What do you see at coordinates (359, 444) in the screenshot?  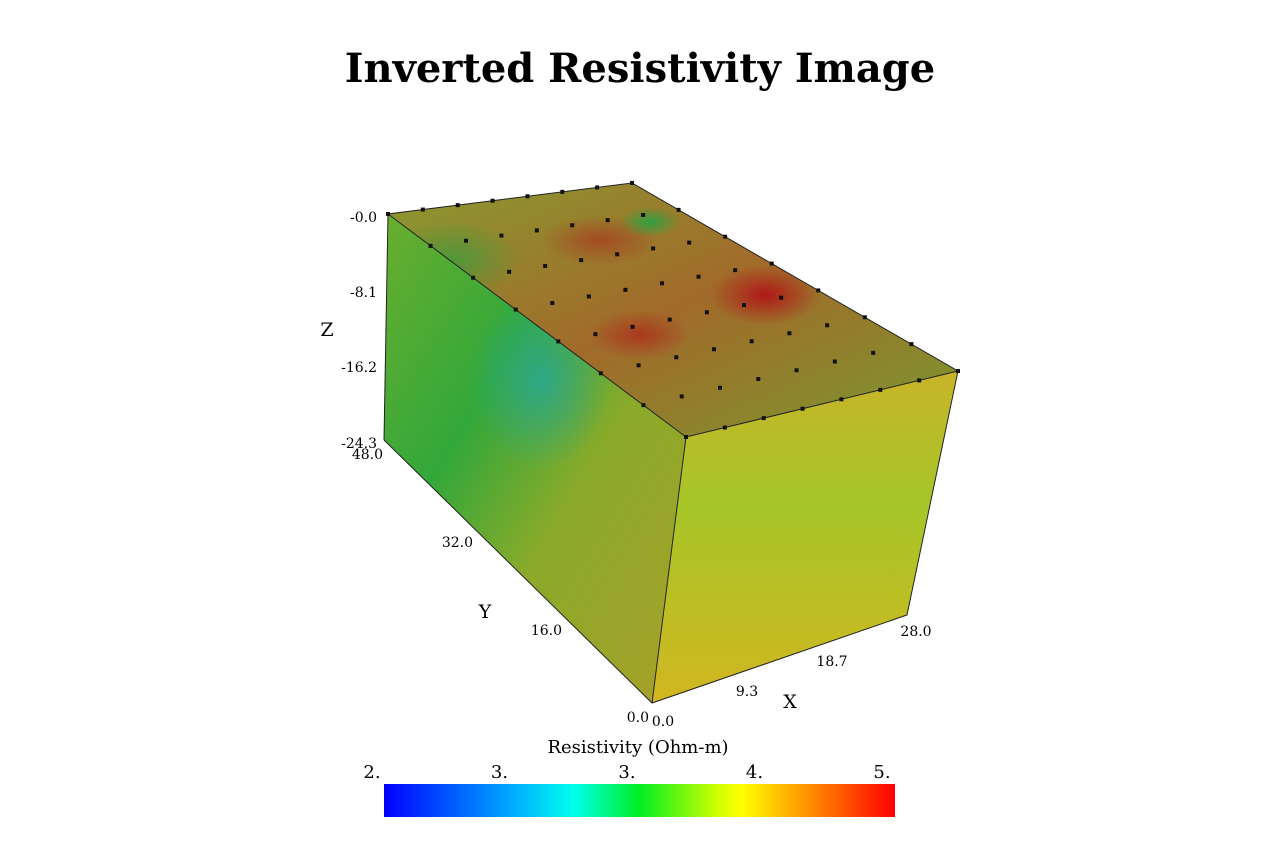 I see `tick-label: -24.3` at bounding box center [359, 444].